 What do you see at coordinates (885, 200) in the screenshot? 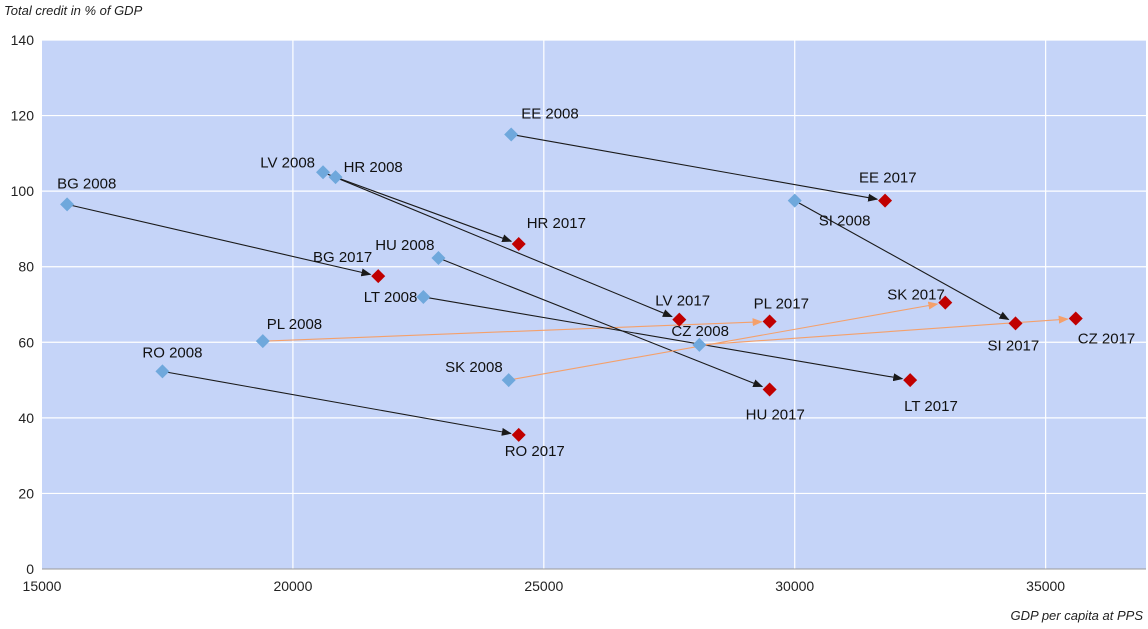
I see `point-ee-2017` at bounding box center [885, 200].